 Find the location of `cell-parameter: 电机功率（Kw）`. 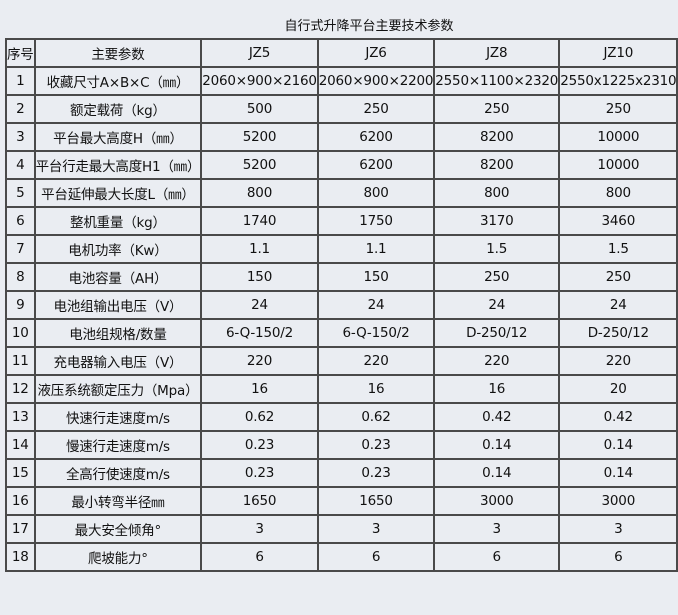

cell-parameter: 电机功率（Kw） is located at coordinates (118, 249).